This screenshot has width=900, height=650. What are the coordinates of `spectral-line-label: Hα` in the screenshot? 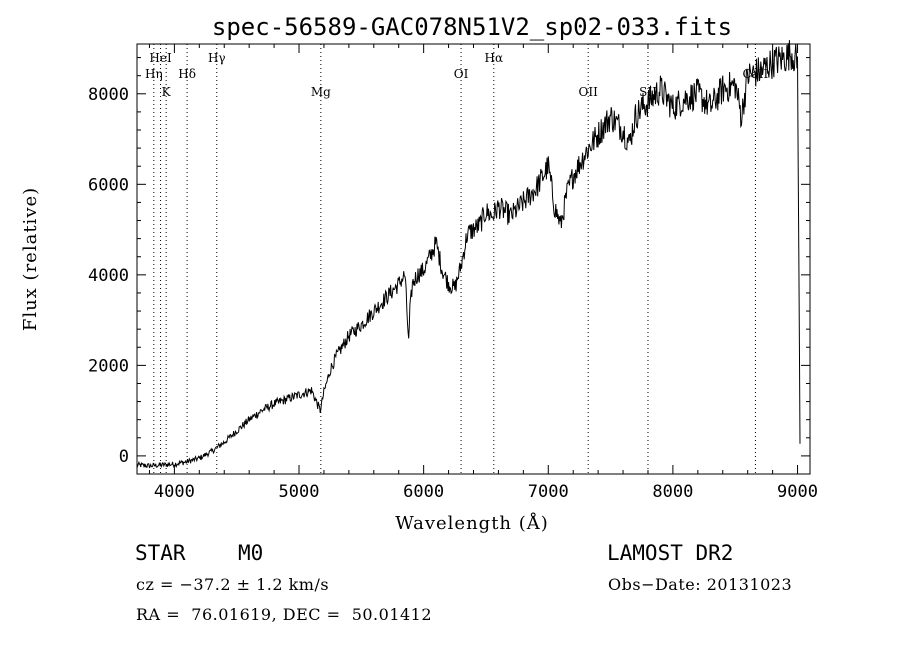 It's located at (494, 58).